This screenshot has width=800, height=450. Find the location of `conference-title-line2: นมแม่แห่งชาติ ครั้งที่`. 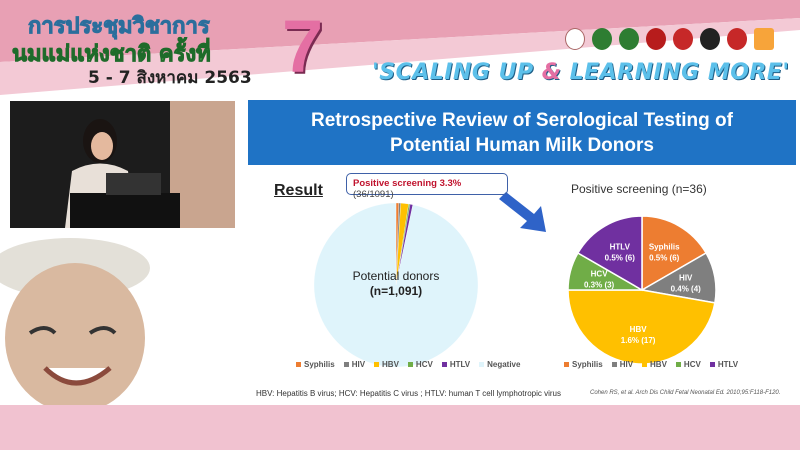

conference-title-line2: นมแม่แห่งชาติ ครั้งที่ is located at coordinates (112, 55).